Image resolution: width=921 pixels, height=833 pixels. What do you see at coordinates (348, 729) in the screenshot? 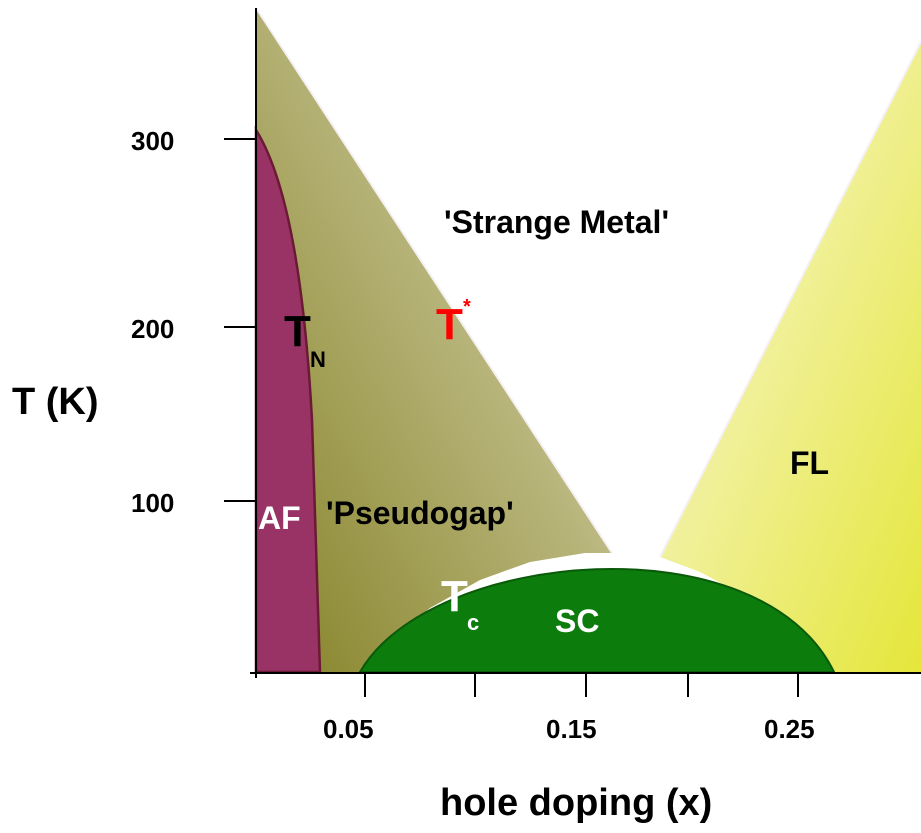
I see `x-tick-label-0.05: 0.05` at bounding box center [348, 729].